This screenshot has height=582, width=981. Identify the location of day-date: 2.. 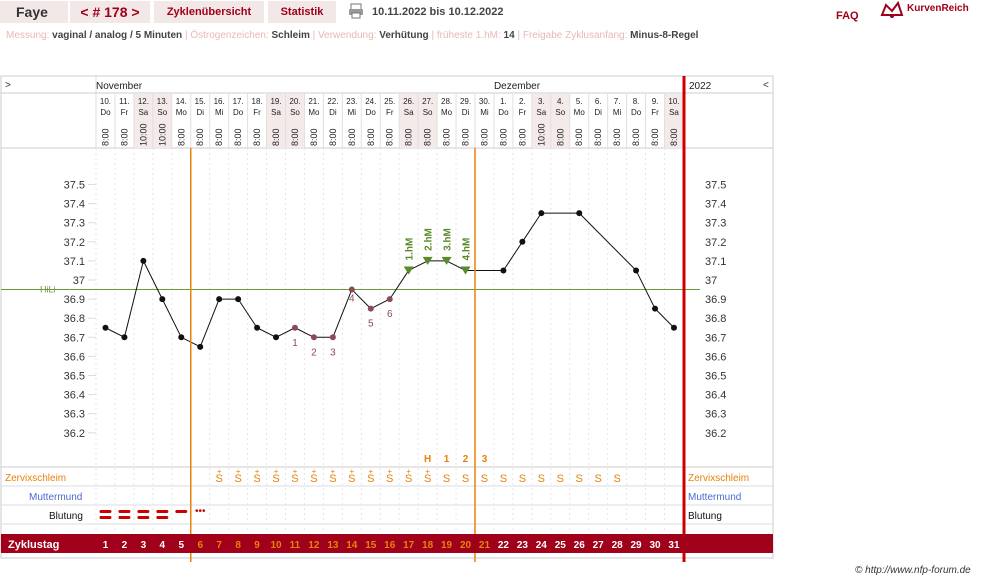
(522, 101).